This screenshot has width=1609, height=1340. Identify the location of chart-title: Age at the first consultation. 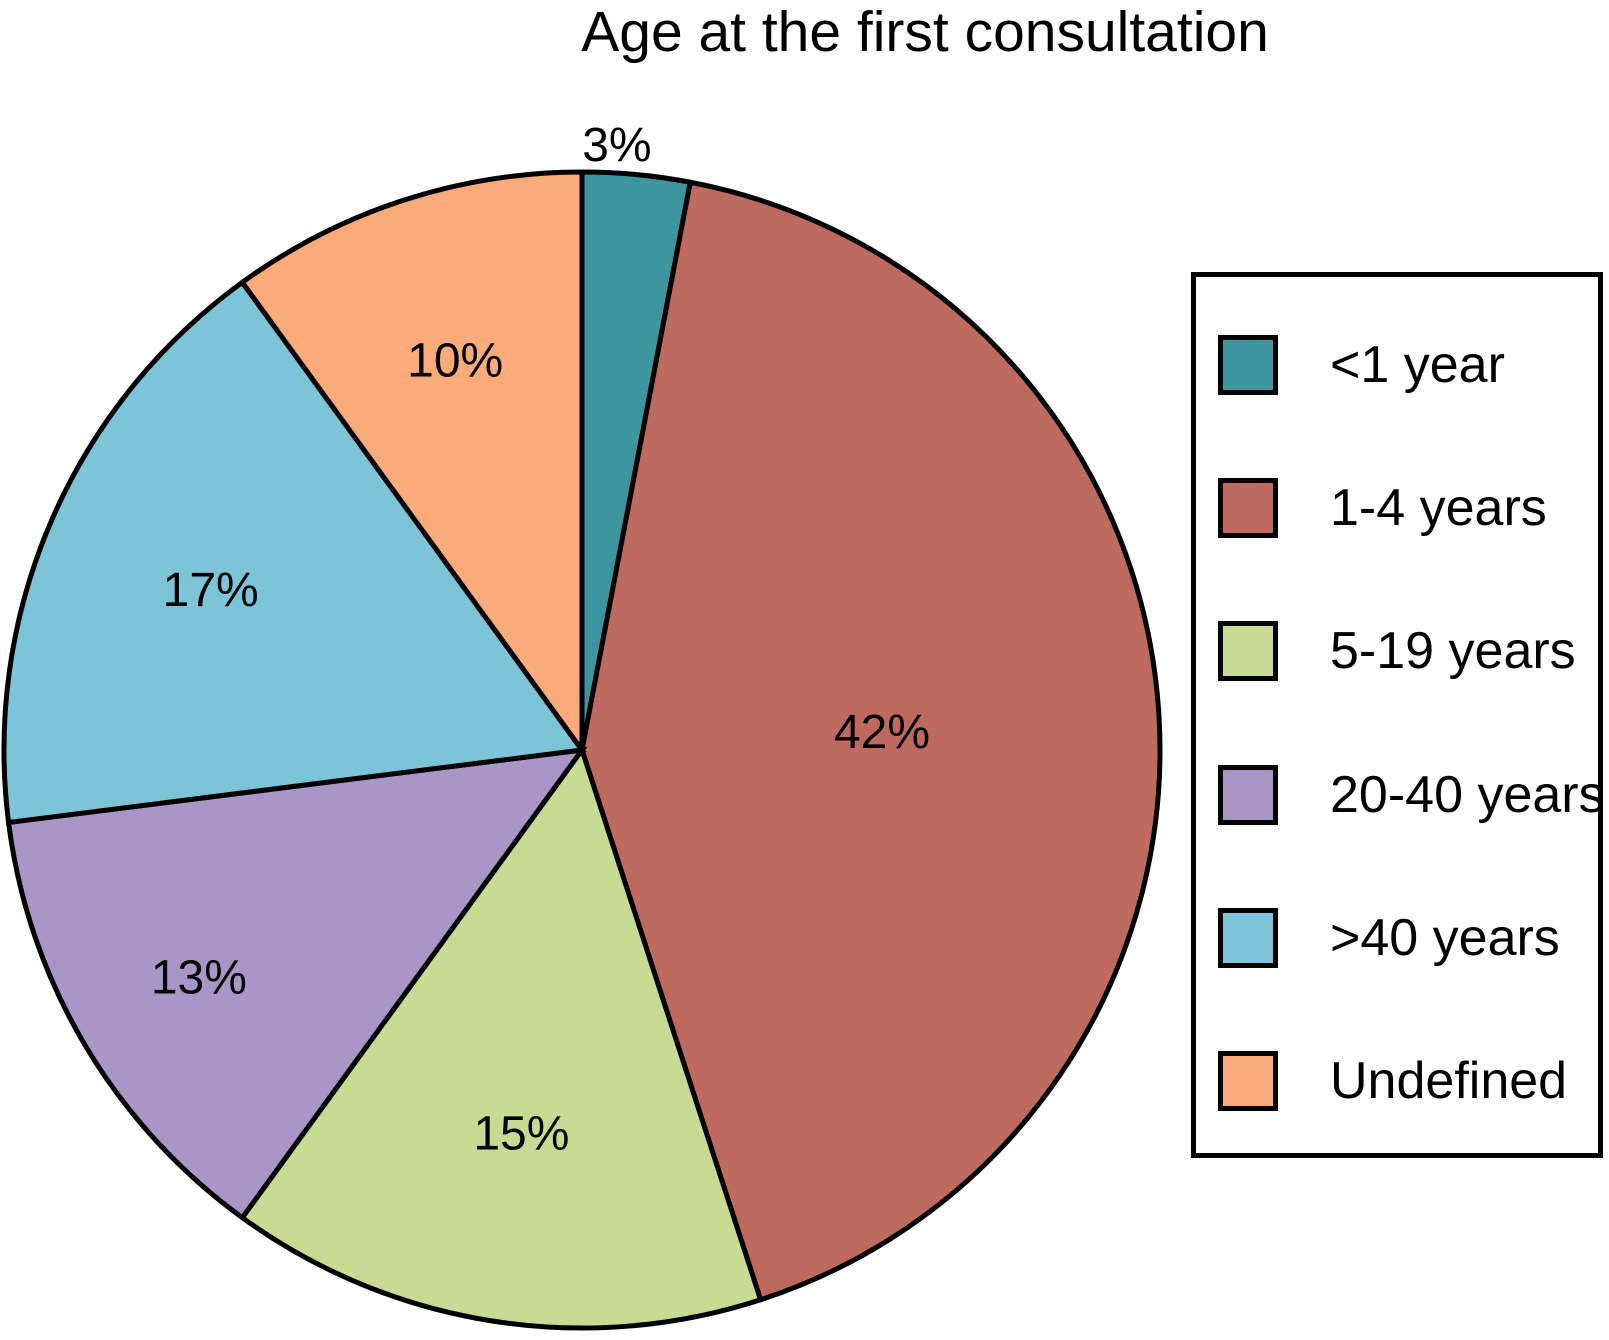
(925, 32).